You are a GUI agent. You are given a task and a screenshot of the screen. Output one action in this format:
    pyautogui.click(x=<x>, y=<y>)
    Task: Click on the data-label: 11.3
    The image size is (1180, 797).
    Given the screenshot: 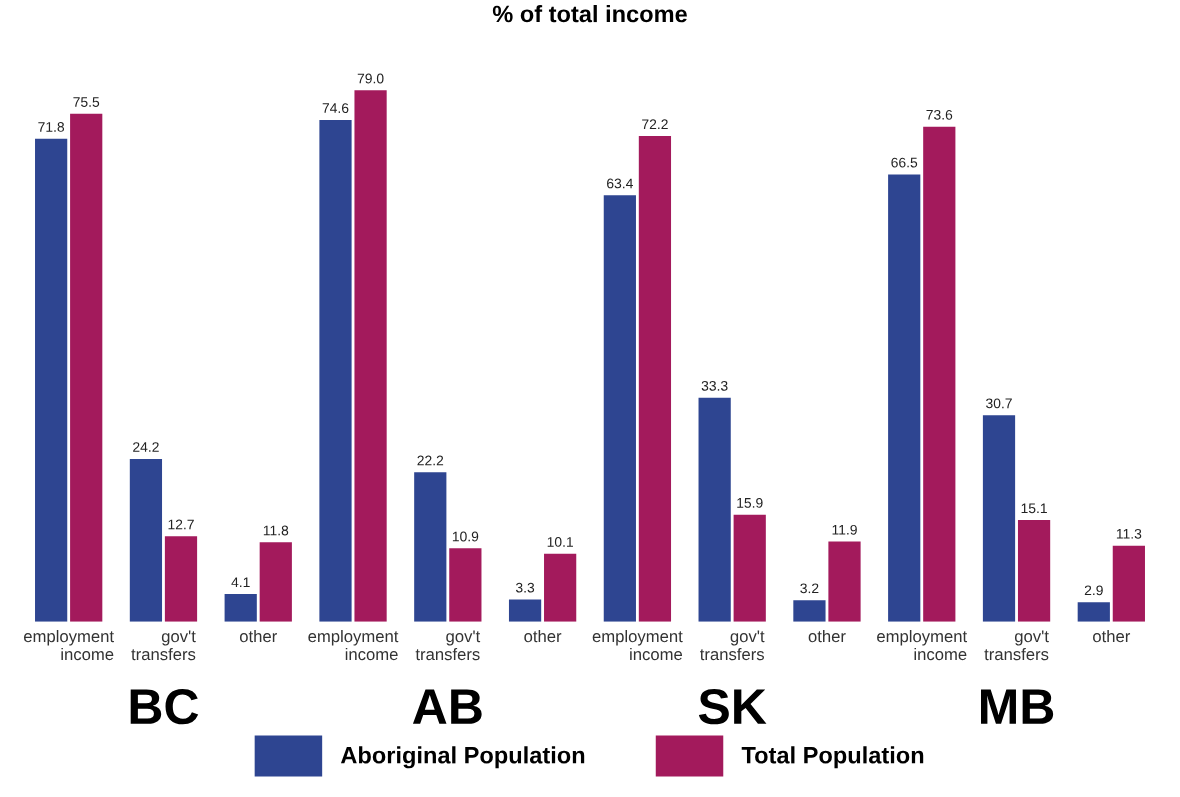 What is the action you would take?
    pyautogui.click(x=1129, y=533)
    